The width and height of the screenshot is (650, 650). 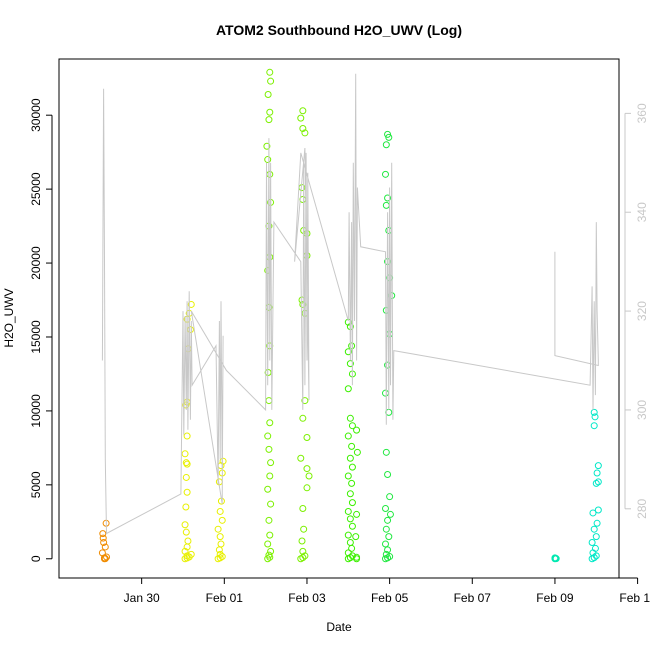 I want to click on y-right-tick-label: 340, so click(x=642, y=212).